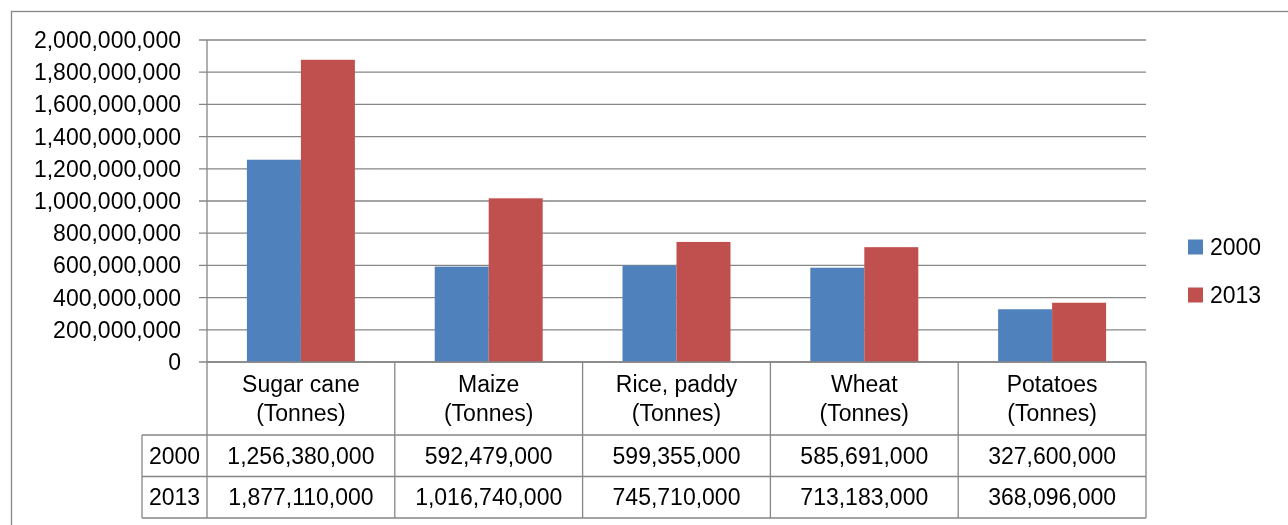  I want to click on text: 2013, so click(174, 497).